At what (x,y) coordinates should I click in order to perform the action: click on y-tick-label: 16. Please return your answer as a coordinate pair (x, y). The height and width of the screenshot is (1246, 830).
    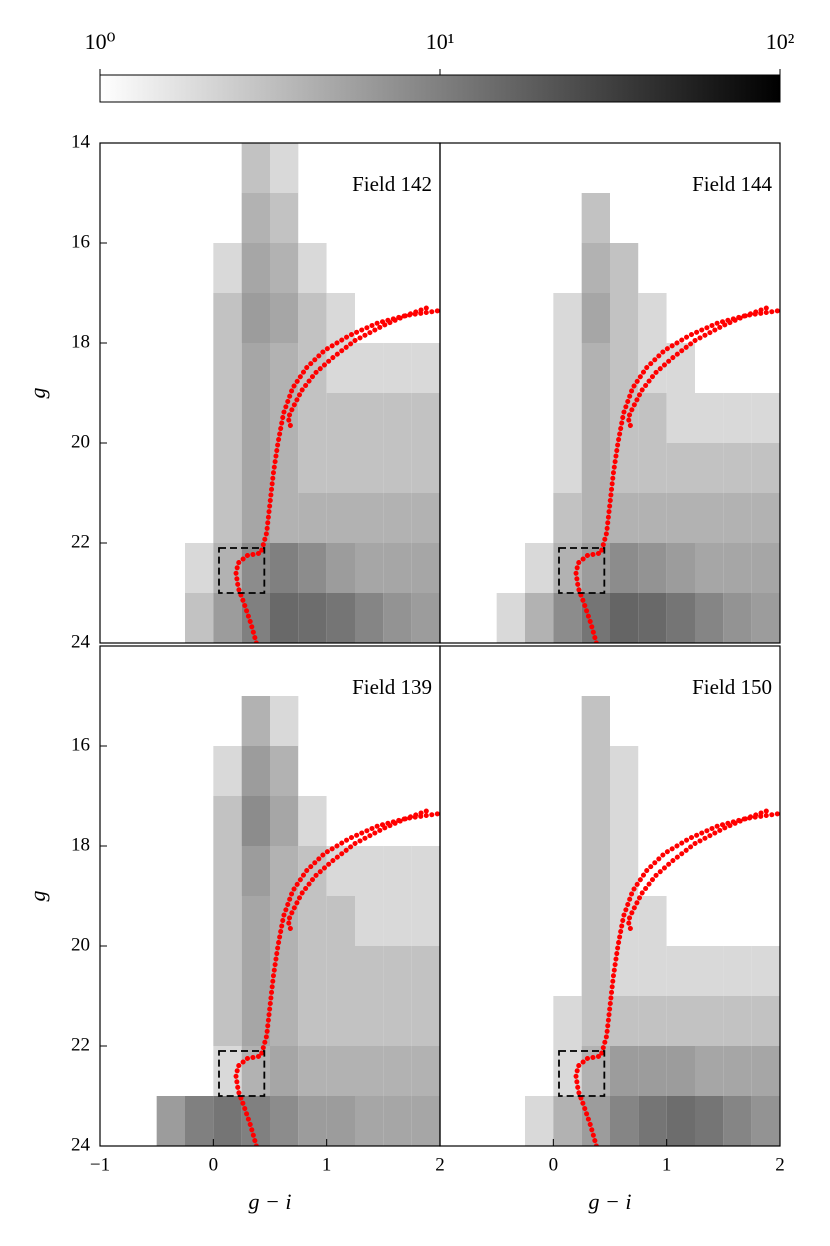
    Looking at the image, I should click on (80, 241).